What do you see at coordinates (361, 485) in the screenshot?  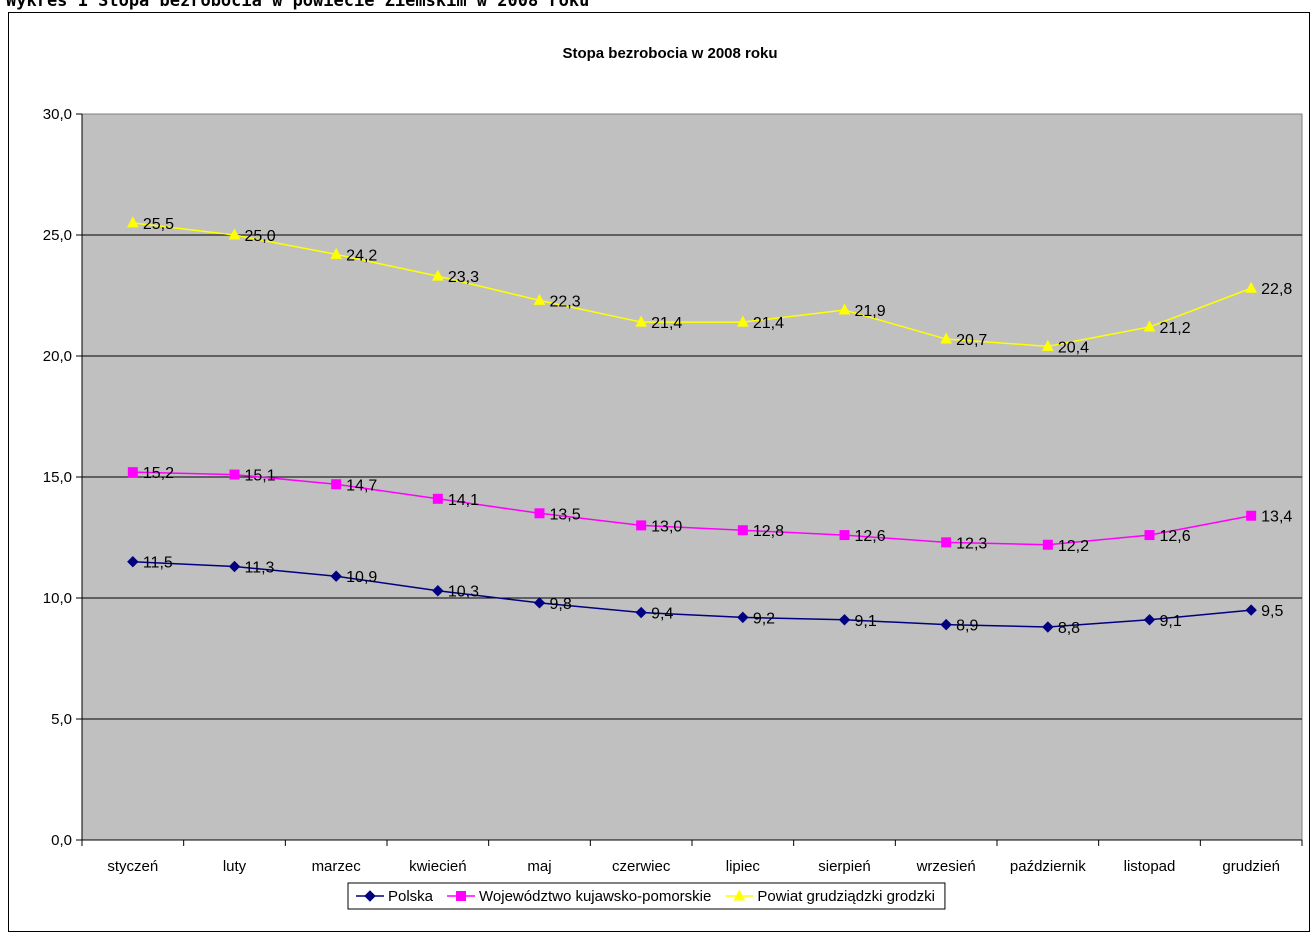 I see `data-label: 14,7` at bounding box center [361, 485].